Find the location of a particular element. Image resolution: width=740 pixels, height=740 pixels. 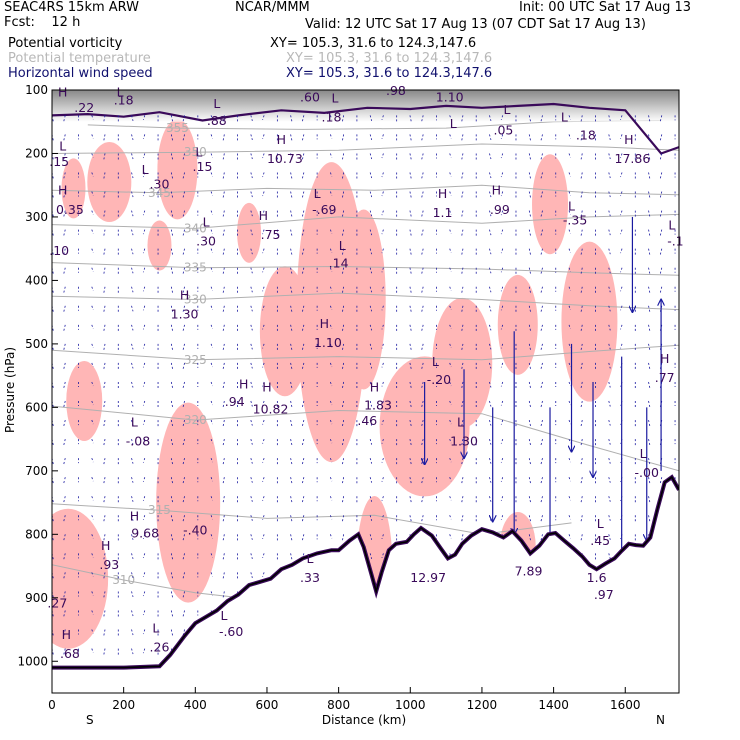

pv-value-label: .68 is located at coordinates (70, 653).